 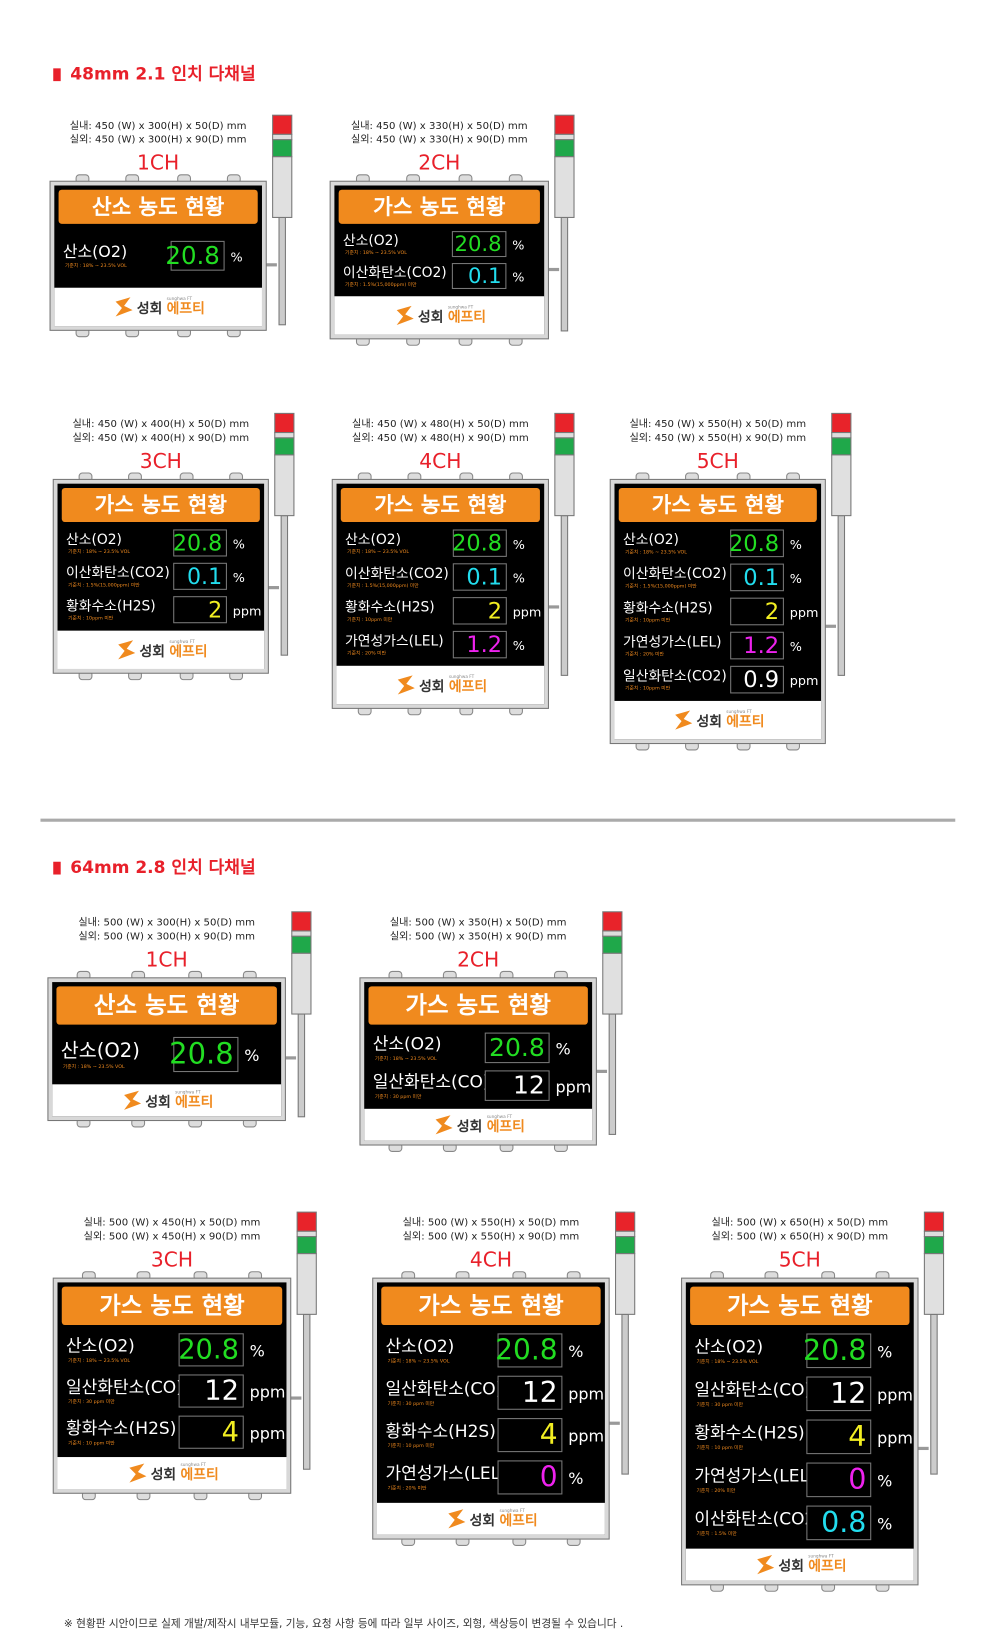 What do you see at coordinates (625, 1234) in the screenshot?
I see `light-sep` at bounding box center [625, 1234].